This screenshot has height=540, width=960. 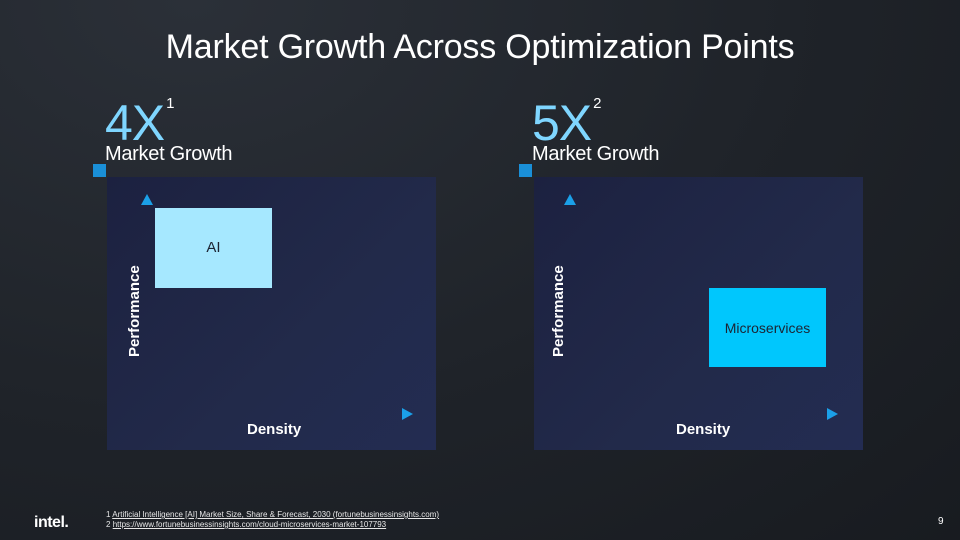 What do you see at coordinates (596, 154) in the screenshot?
I see `right-stat-subtitle: Market Growth` at bounding box center [596, 154].